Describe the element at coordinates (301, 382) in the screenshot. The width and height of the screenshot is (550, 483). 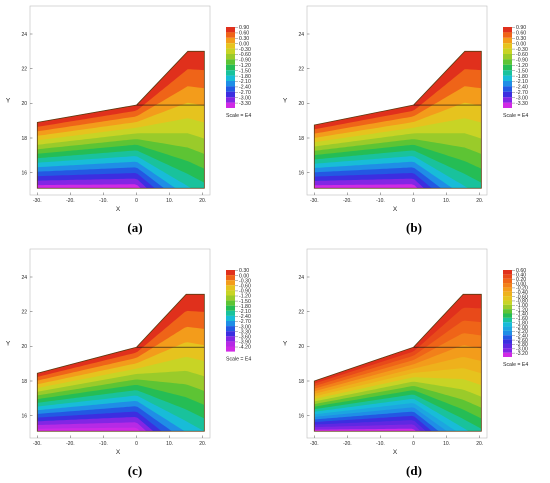
I see `y-tick-label: 18` at that location.